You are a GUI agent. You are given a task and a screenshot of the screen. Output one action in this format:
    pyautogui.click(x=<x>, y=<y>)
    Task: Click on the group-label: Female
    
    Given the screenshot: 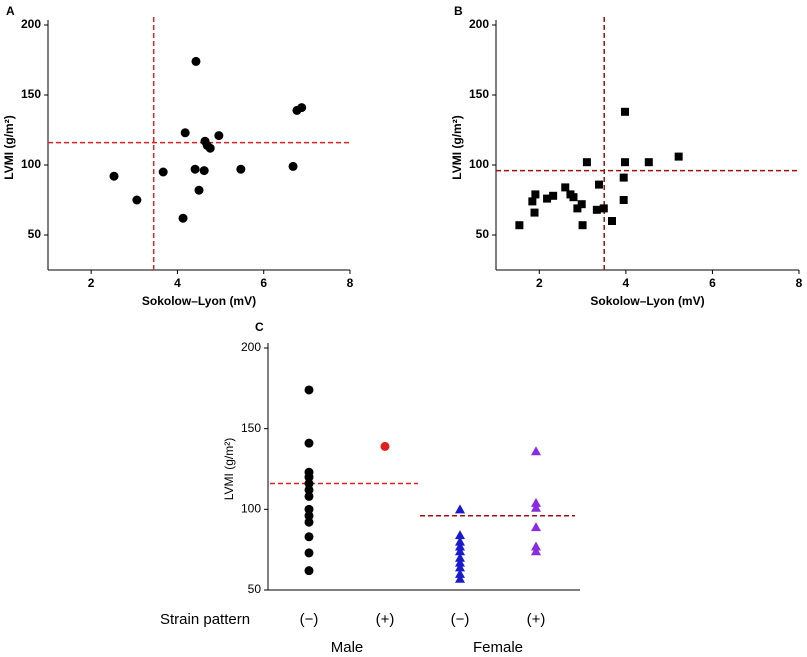 What is the action you would take?
    pyautogui.click(x=498, y=647)
    